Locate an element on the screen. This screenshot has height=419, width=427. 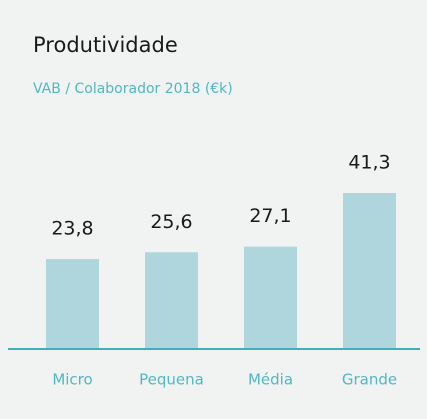
value-label: 23,8 is located at coordinates (72, 229).